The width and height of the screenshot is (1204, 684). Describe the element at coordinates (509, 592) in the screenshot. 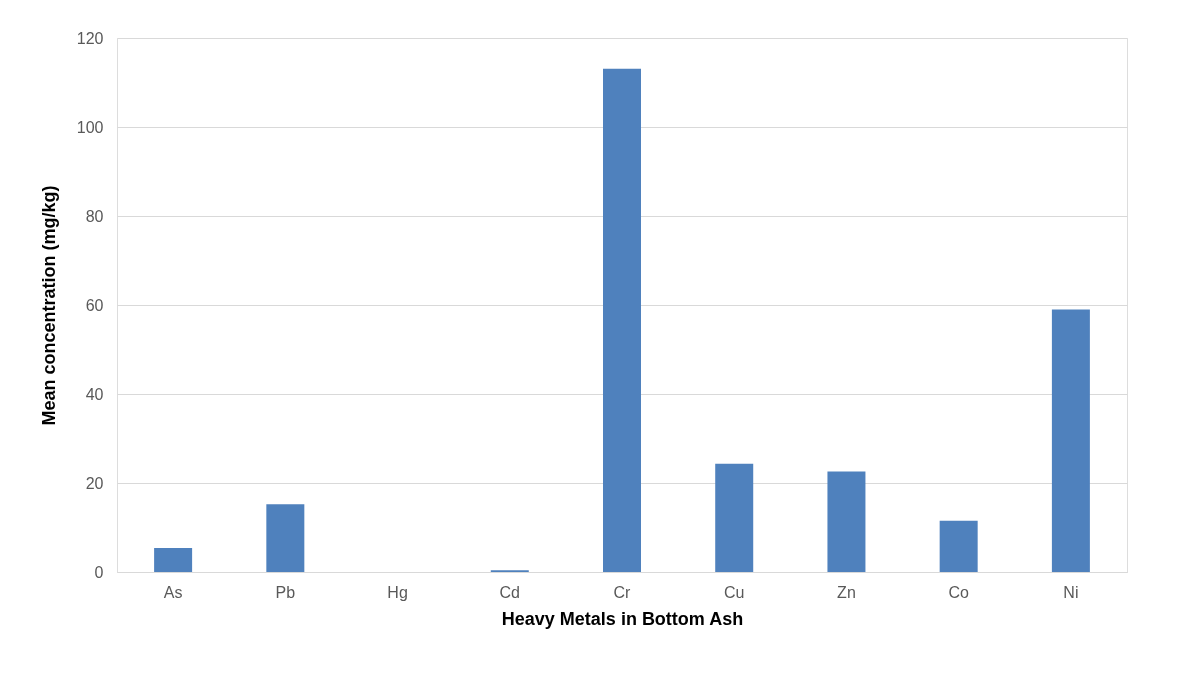

I see `x-tick-label: Cd` at that location.